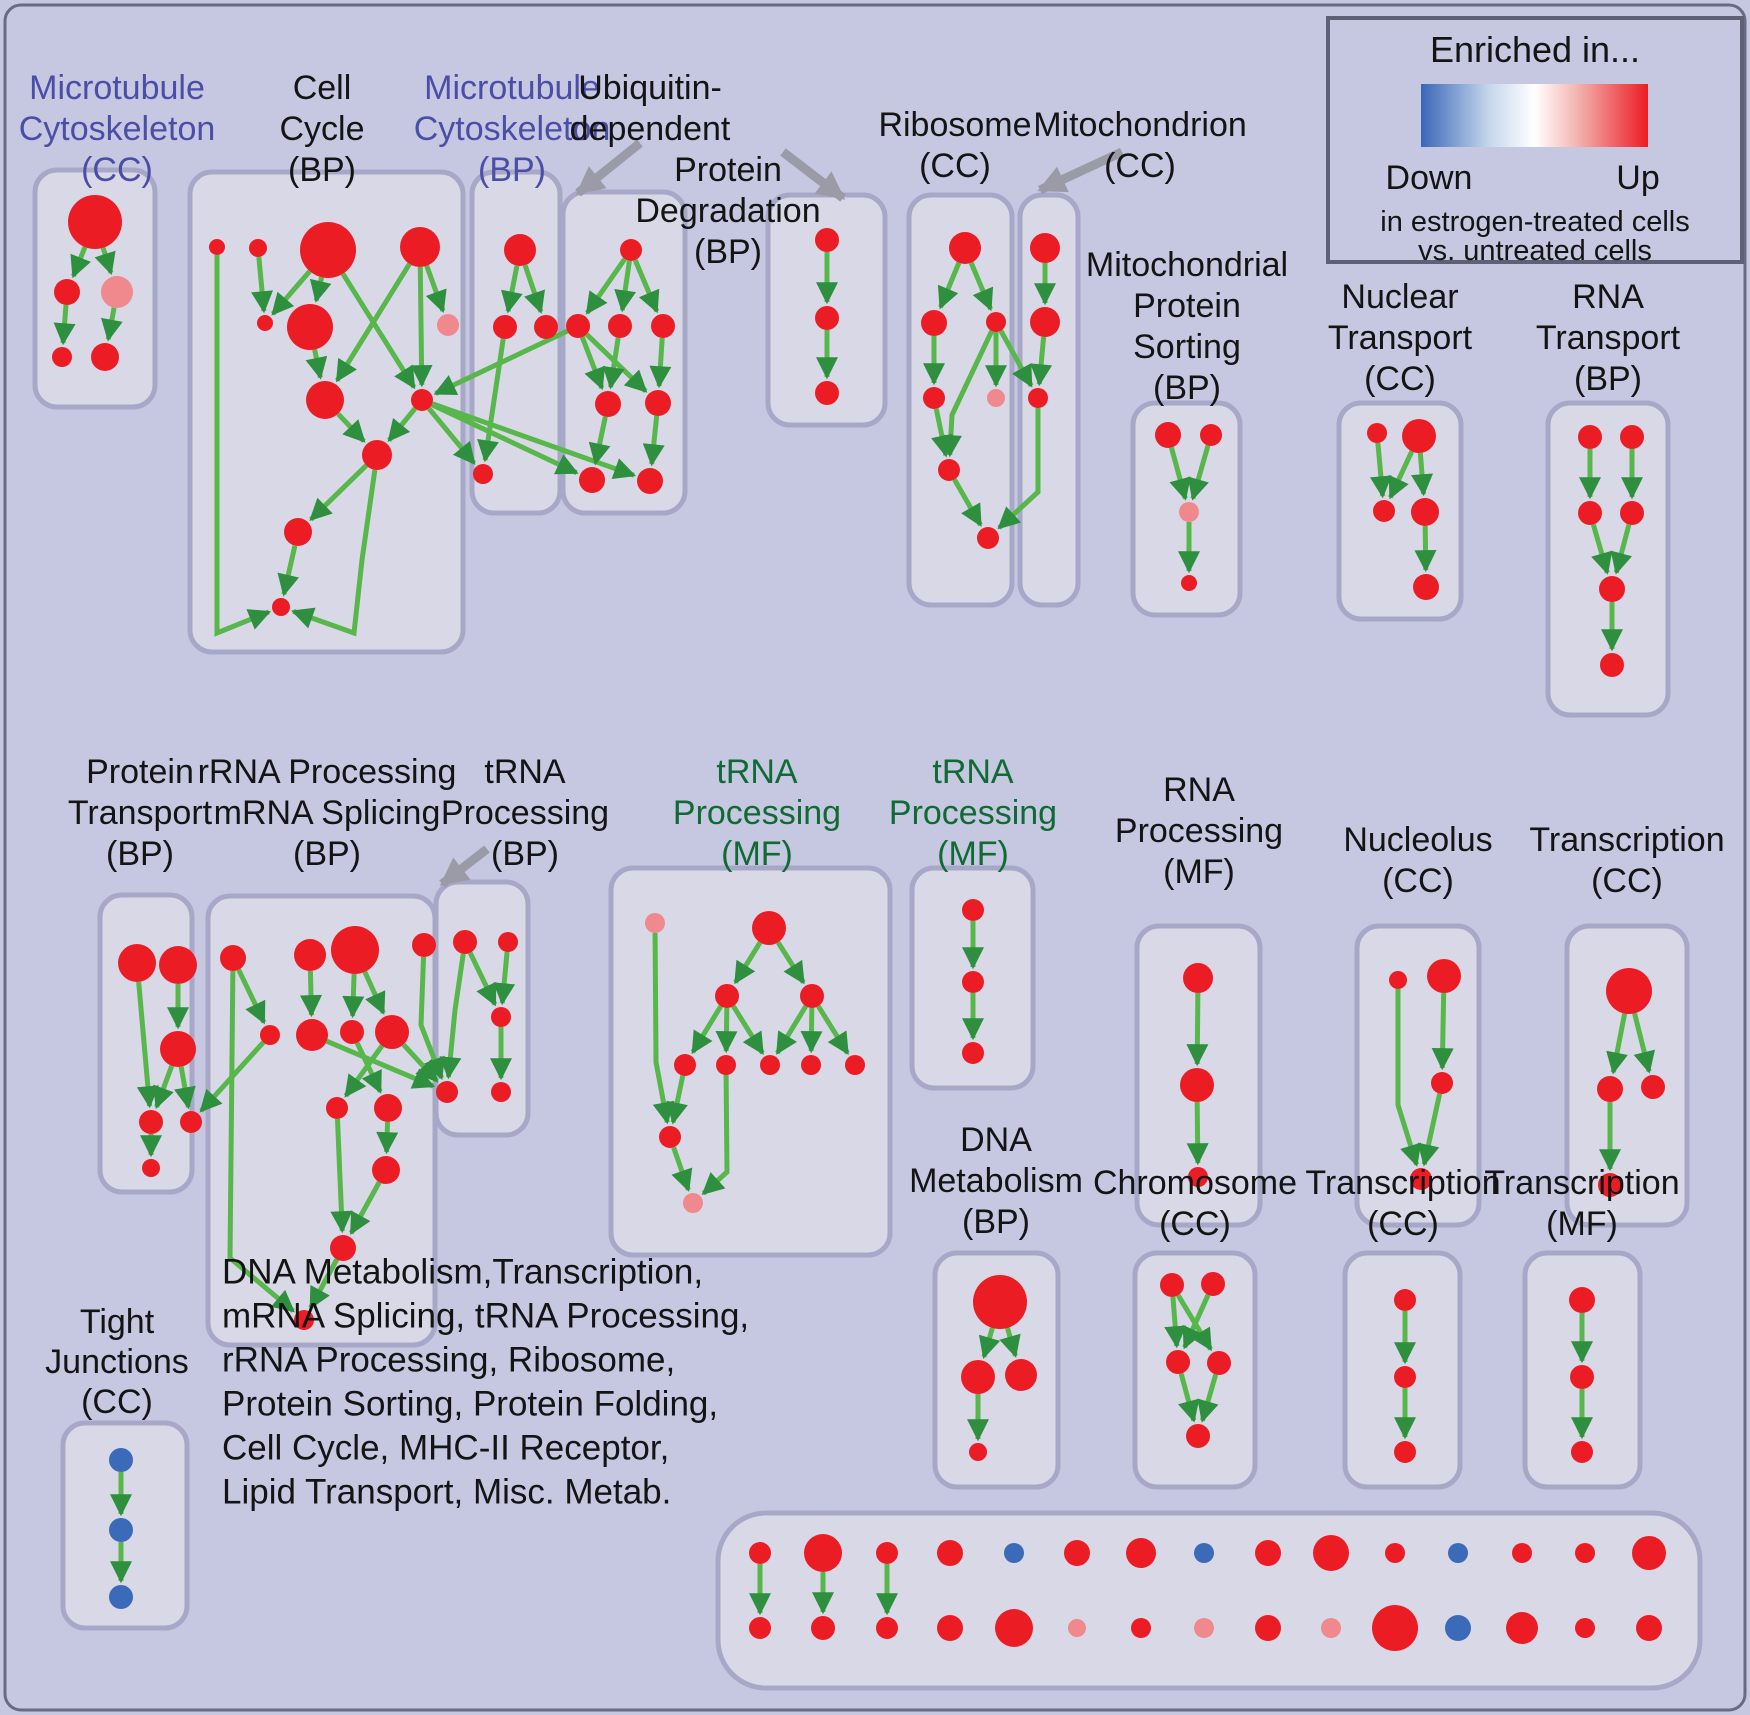  Describe the element at coordinates (191, 1122) in the screenshot. I see `node-pt4` at that location.